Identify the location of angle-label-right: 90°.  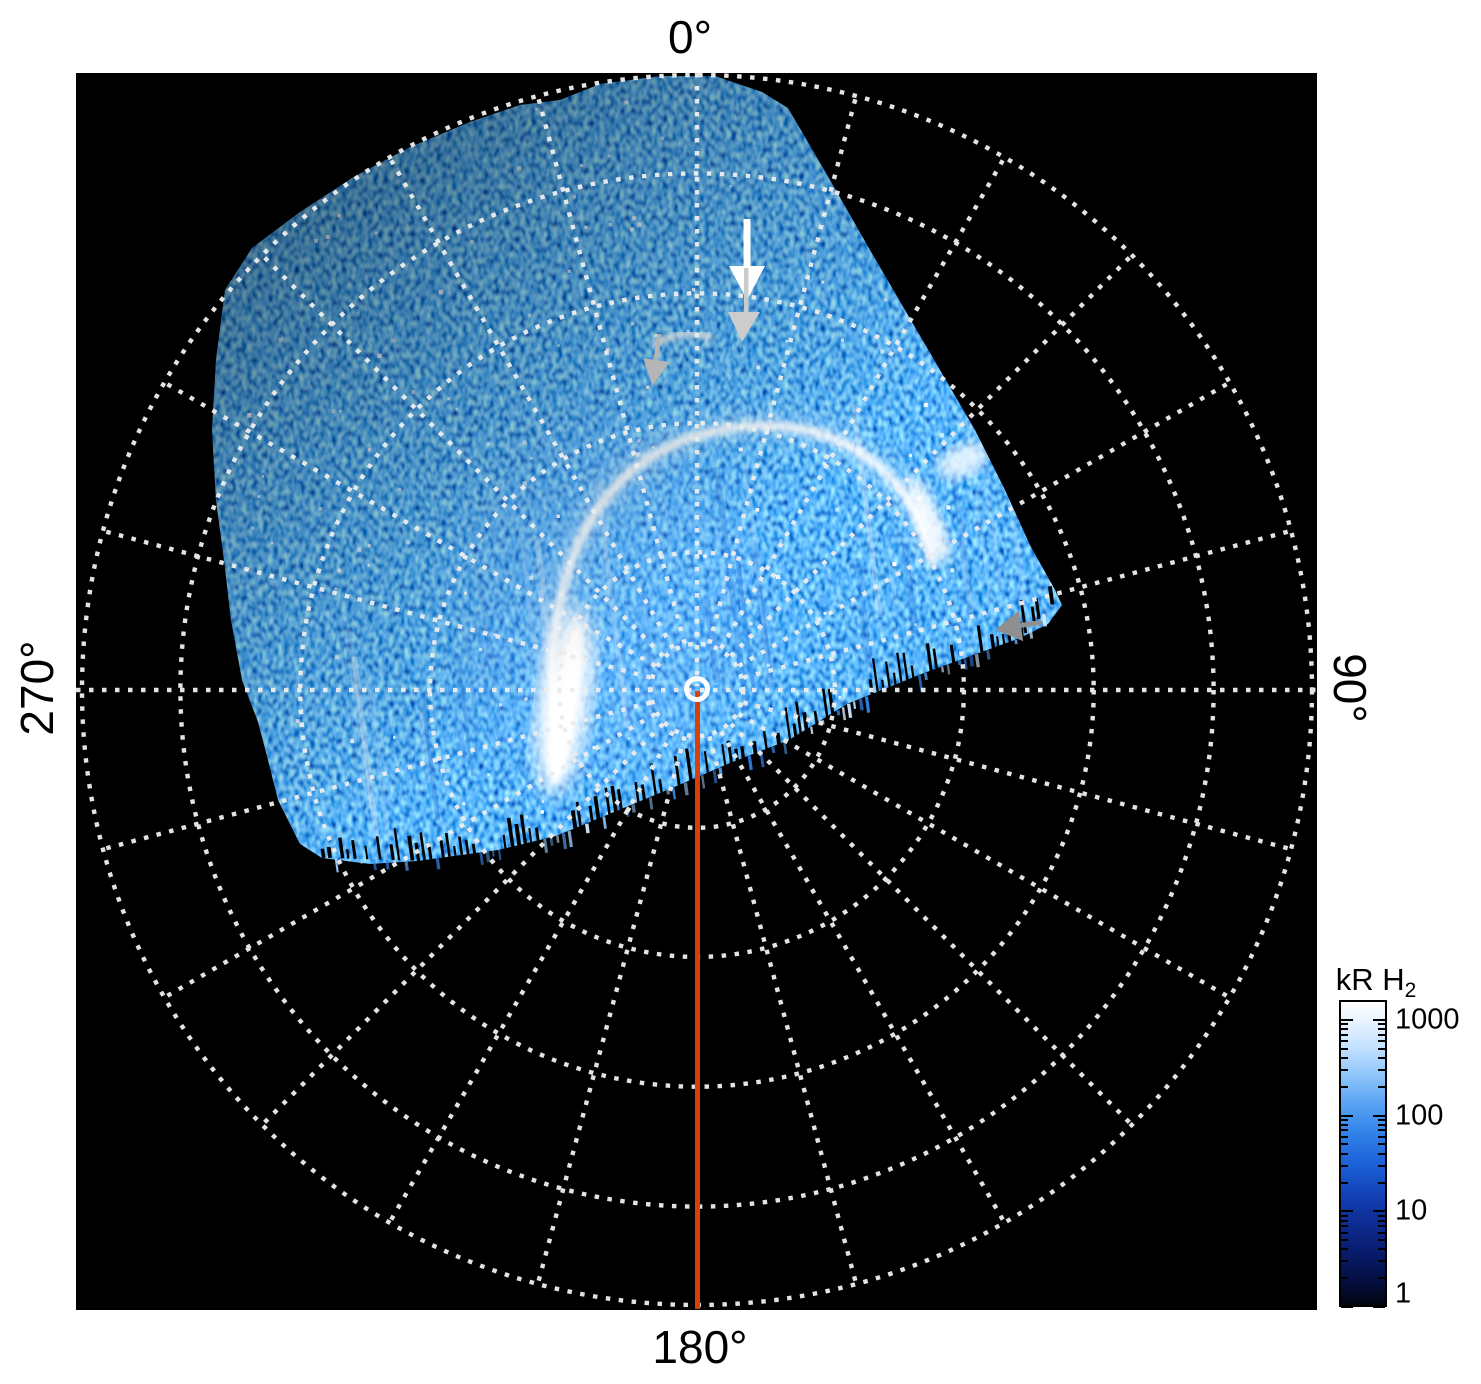
(1350, 688).